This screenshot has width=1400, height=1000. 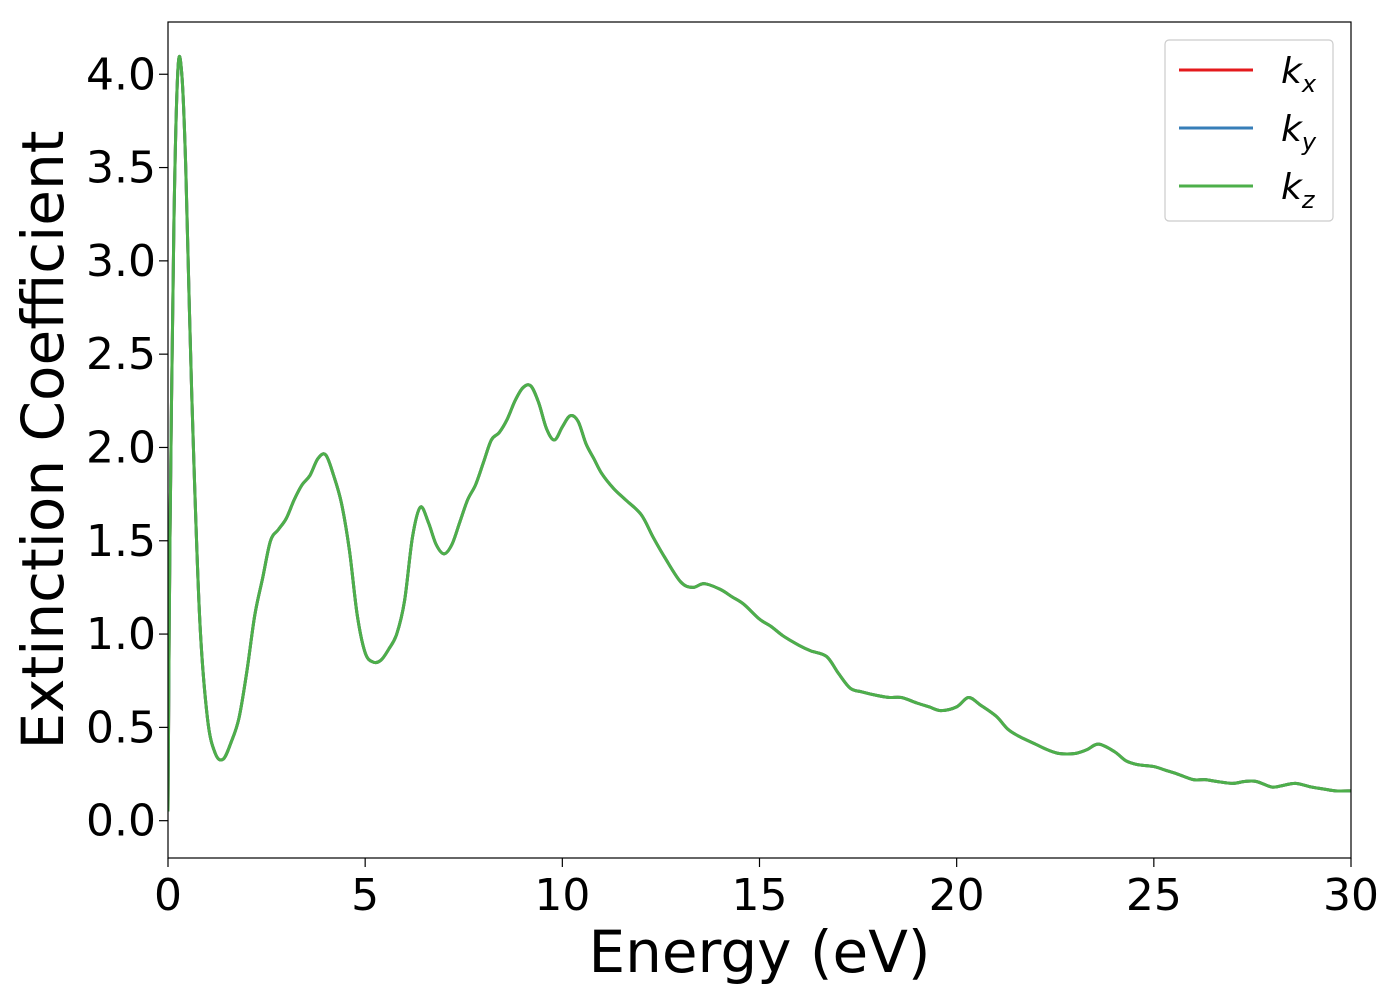 What do you see at coordinates (759, 952) in the screenshot?
I see `x-axis-title: Energy (eV)` at bounding box center [759, 952].